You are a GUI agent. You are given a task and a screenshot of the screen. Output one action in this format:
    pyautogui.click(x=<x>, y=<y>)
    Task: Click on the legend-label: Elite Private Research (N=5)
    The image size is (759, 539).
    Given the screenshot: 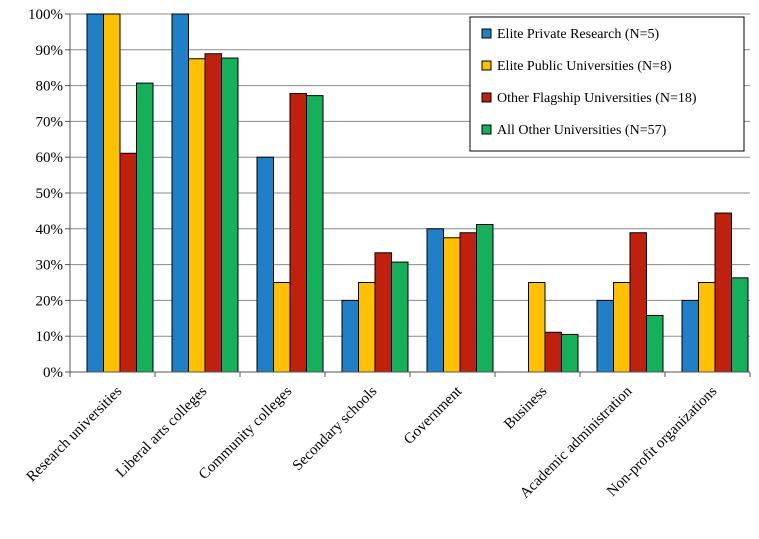 What is the action you would take?
    pyautogui.click(x=578, y=34)
    